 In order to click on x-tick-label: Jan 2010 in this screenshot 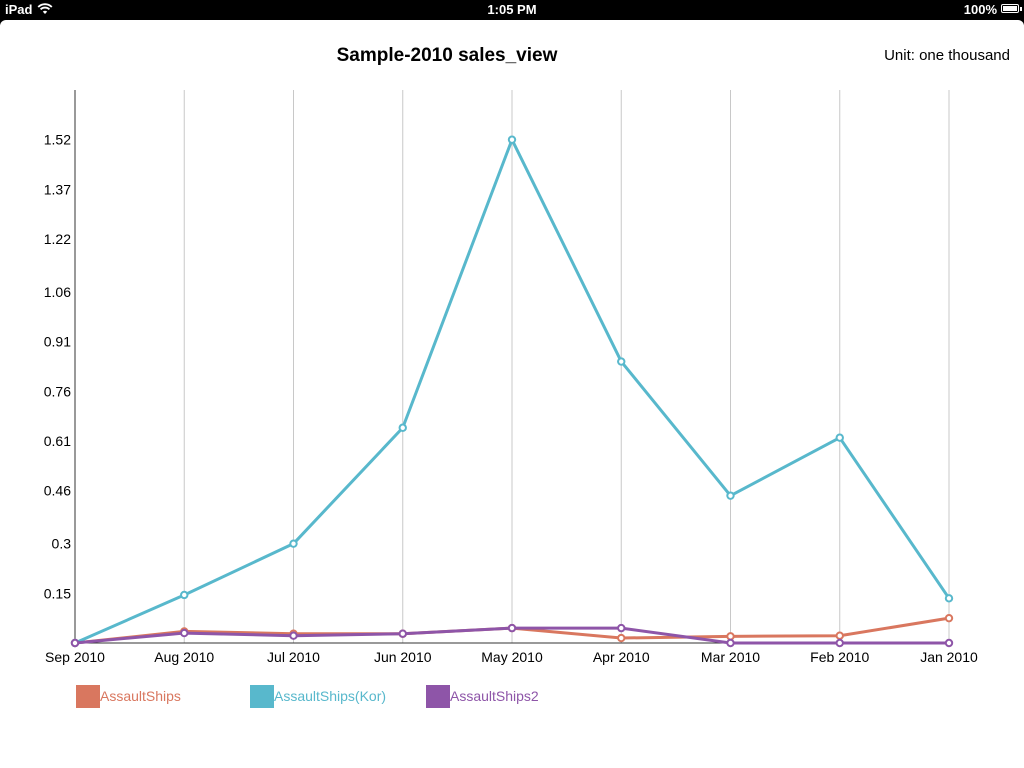, I will do `click(949, 657)`.